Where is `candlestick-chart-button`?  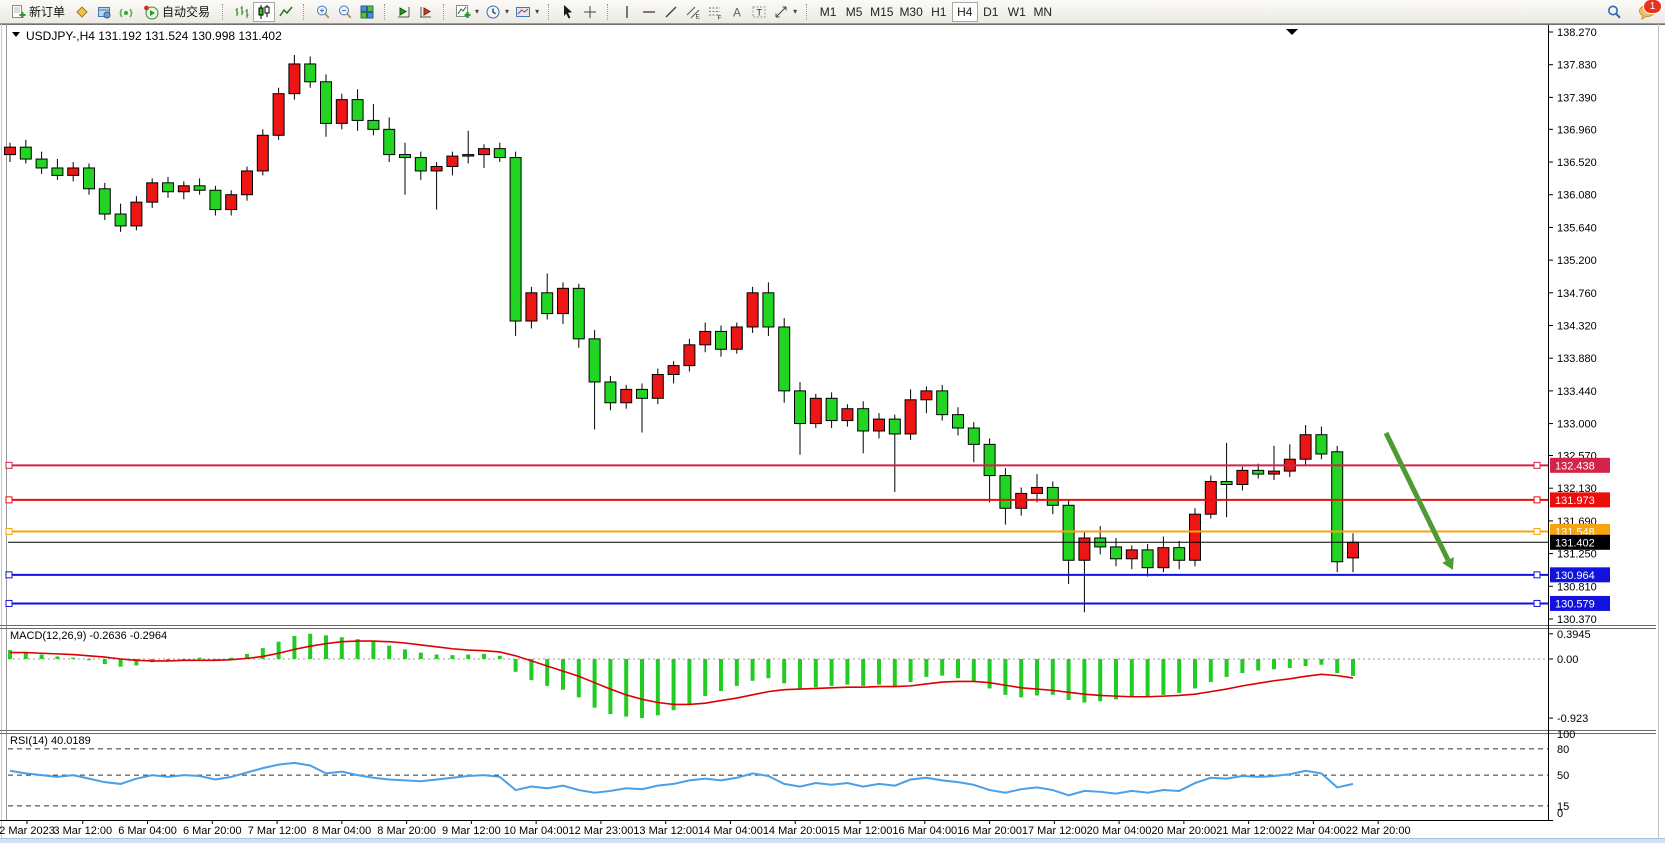
candlestick-chart-button is located at coordinates (264, 11).